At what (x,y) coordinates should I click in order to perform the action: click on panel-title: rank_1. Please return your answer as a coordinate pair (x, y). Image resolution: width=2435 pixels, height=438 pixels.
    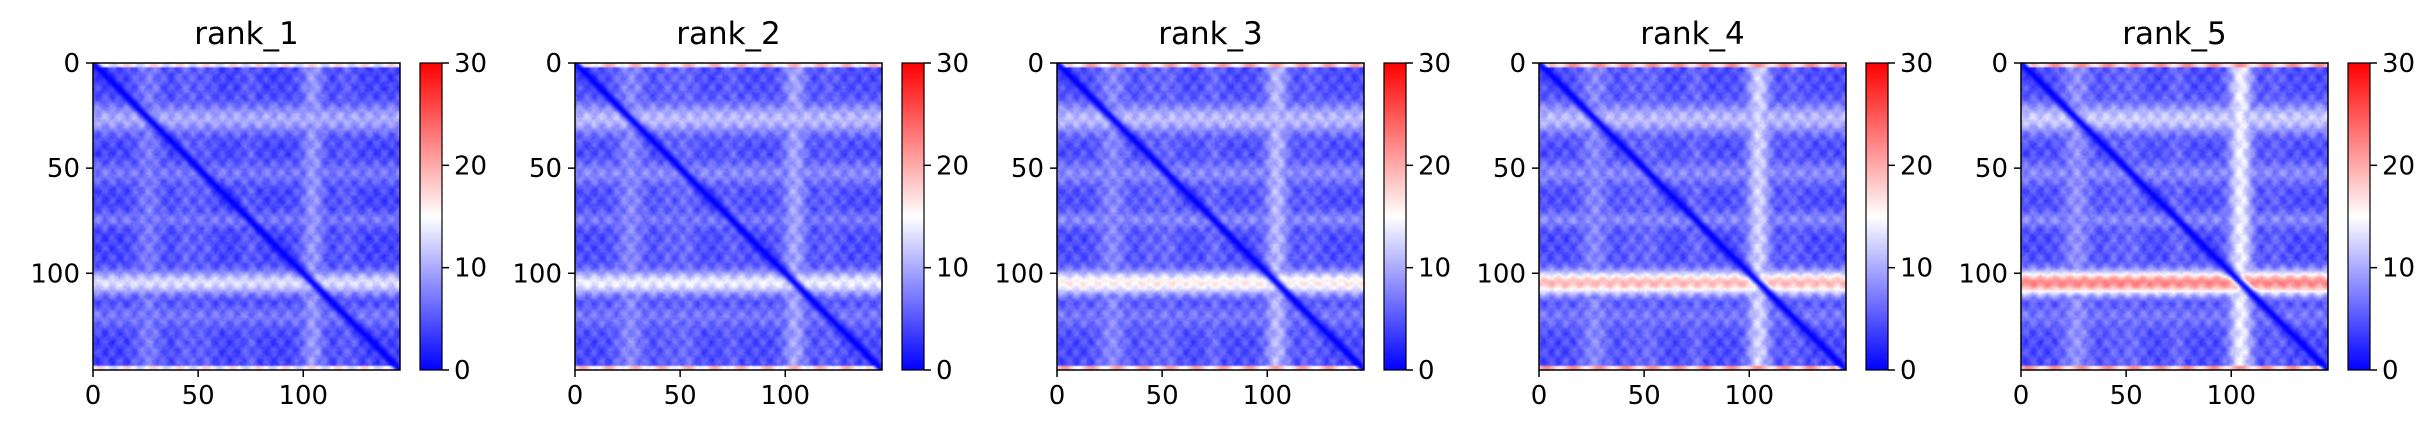
    Looking at the image, I should click on (246, 34).